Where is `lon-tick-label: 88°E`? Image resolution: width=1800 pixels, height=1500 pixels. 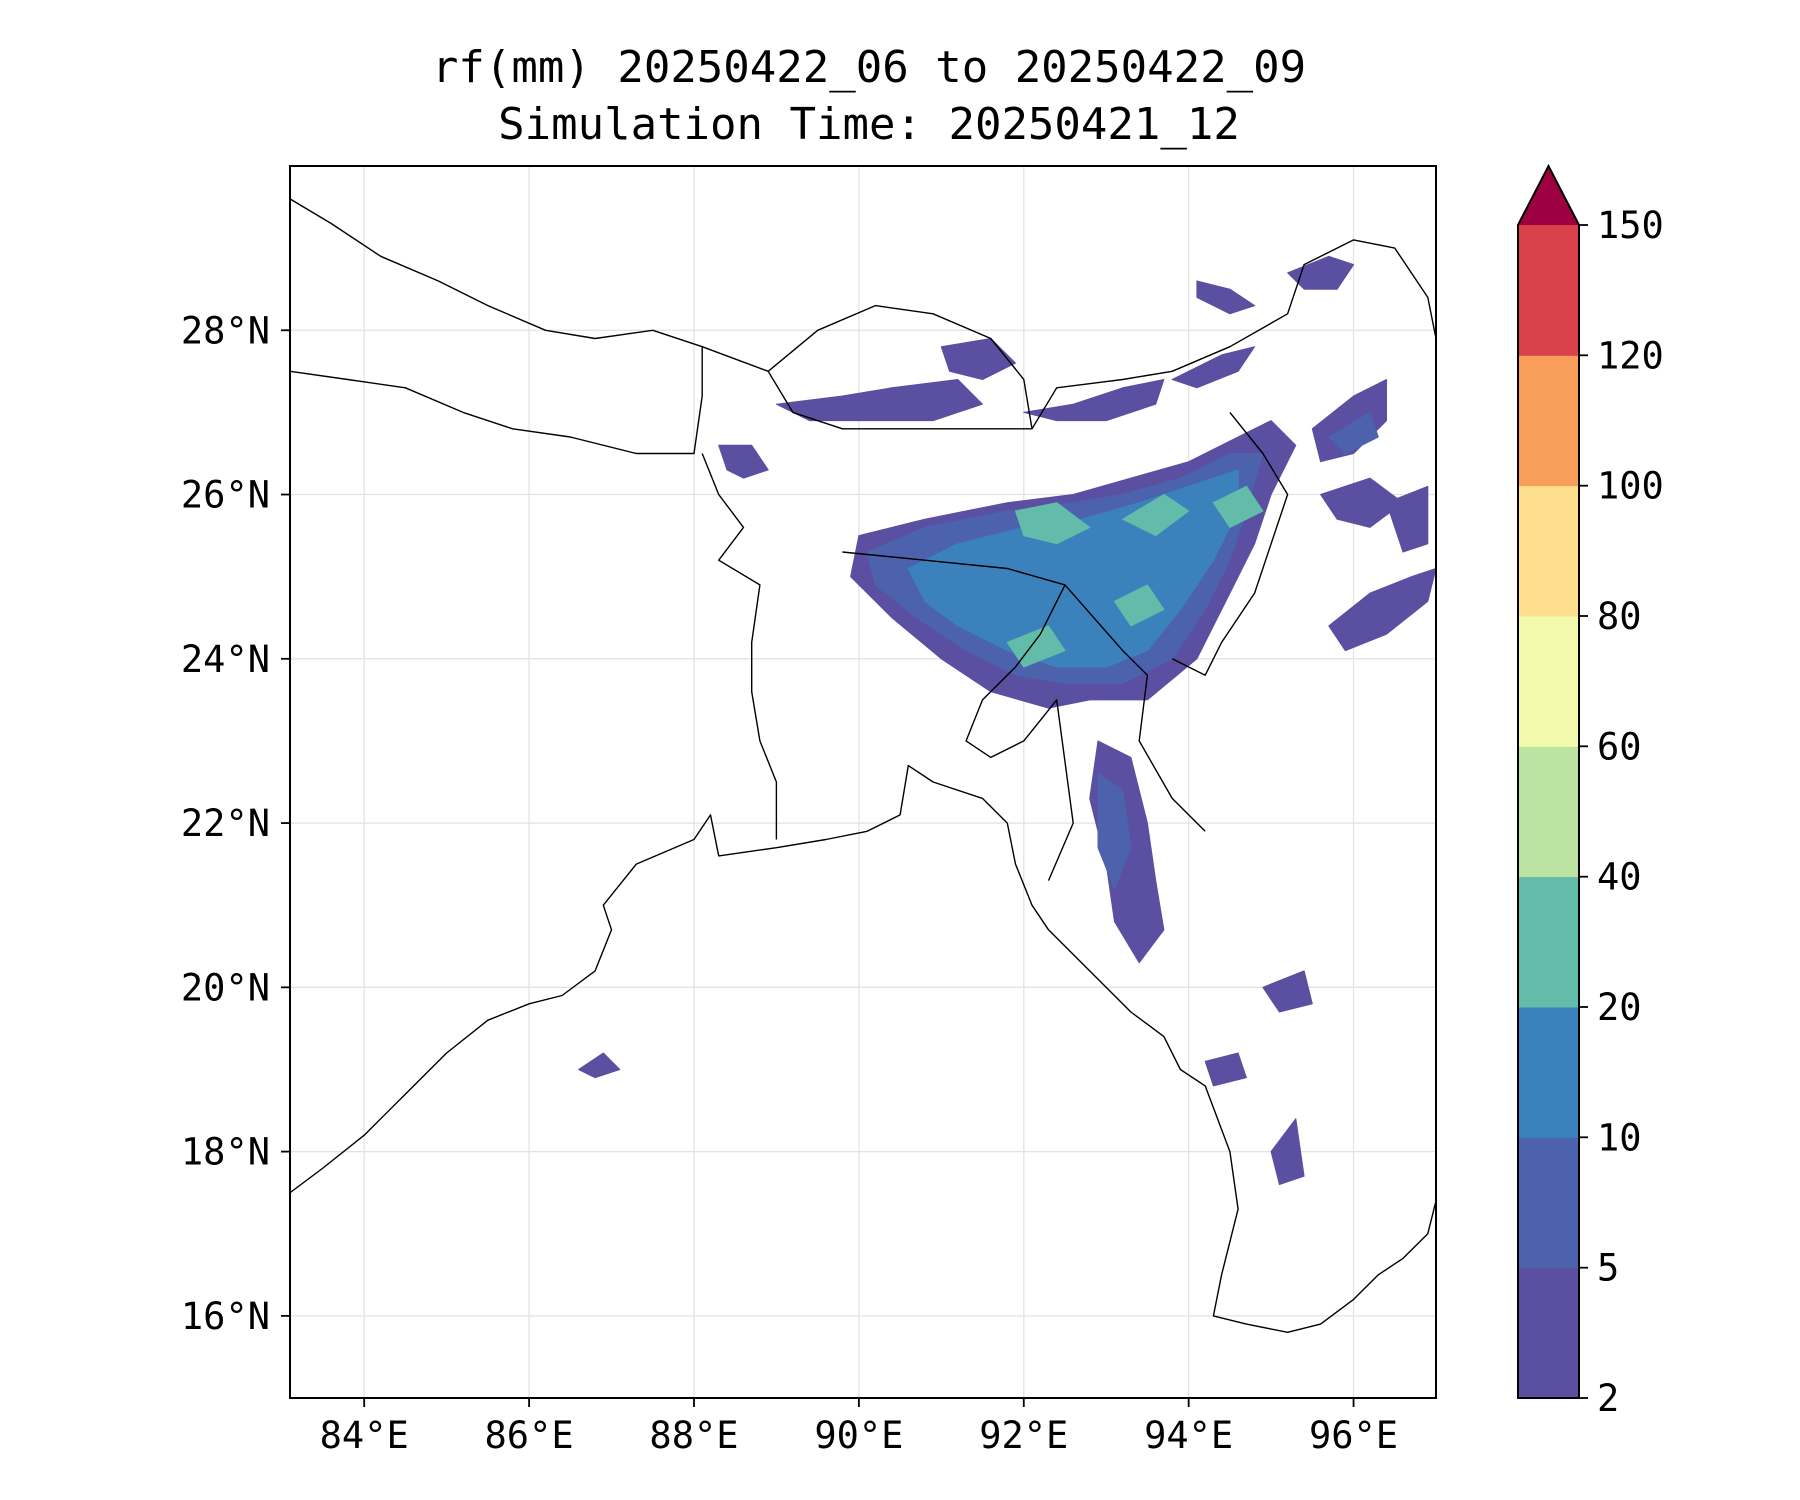
lon-tick-label: 88°E is located at coordinates (693, 1435).